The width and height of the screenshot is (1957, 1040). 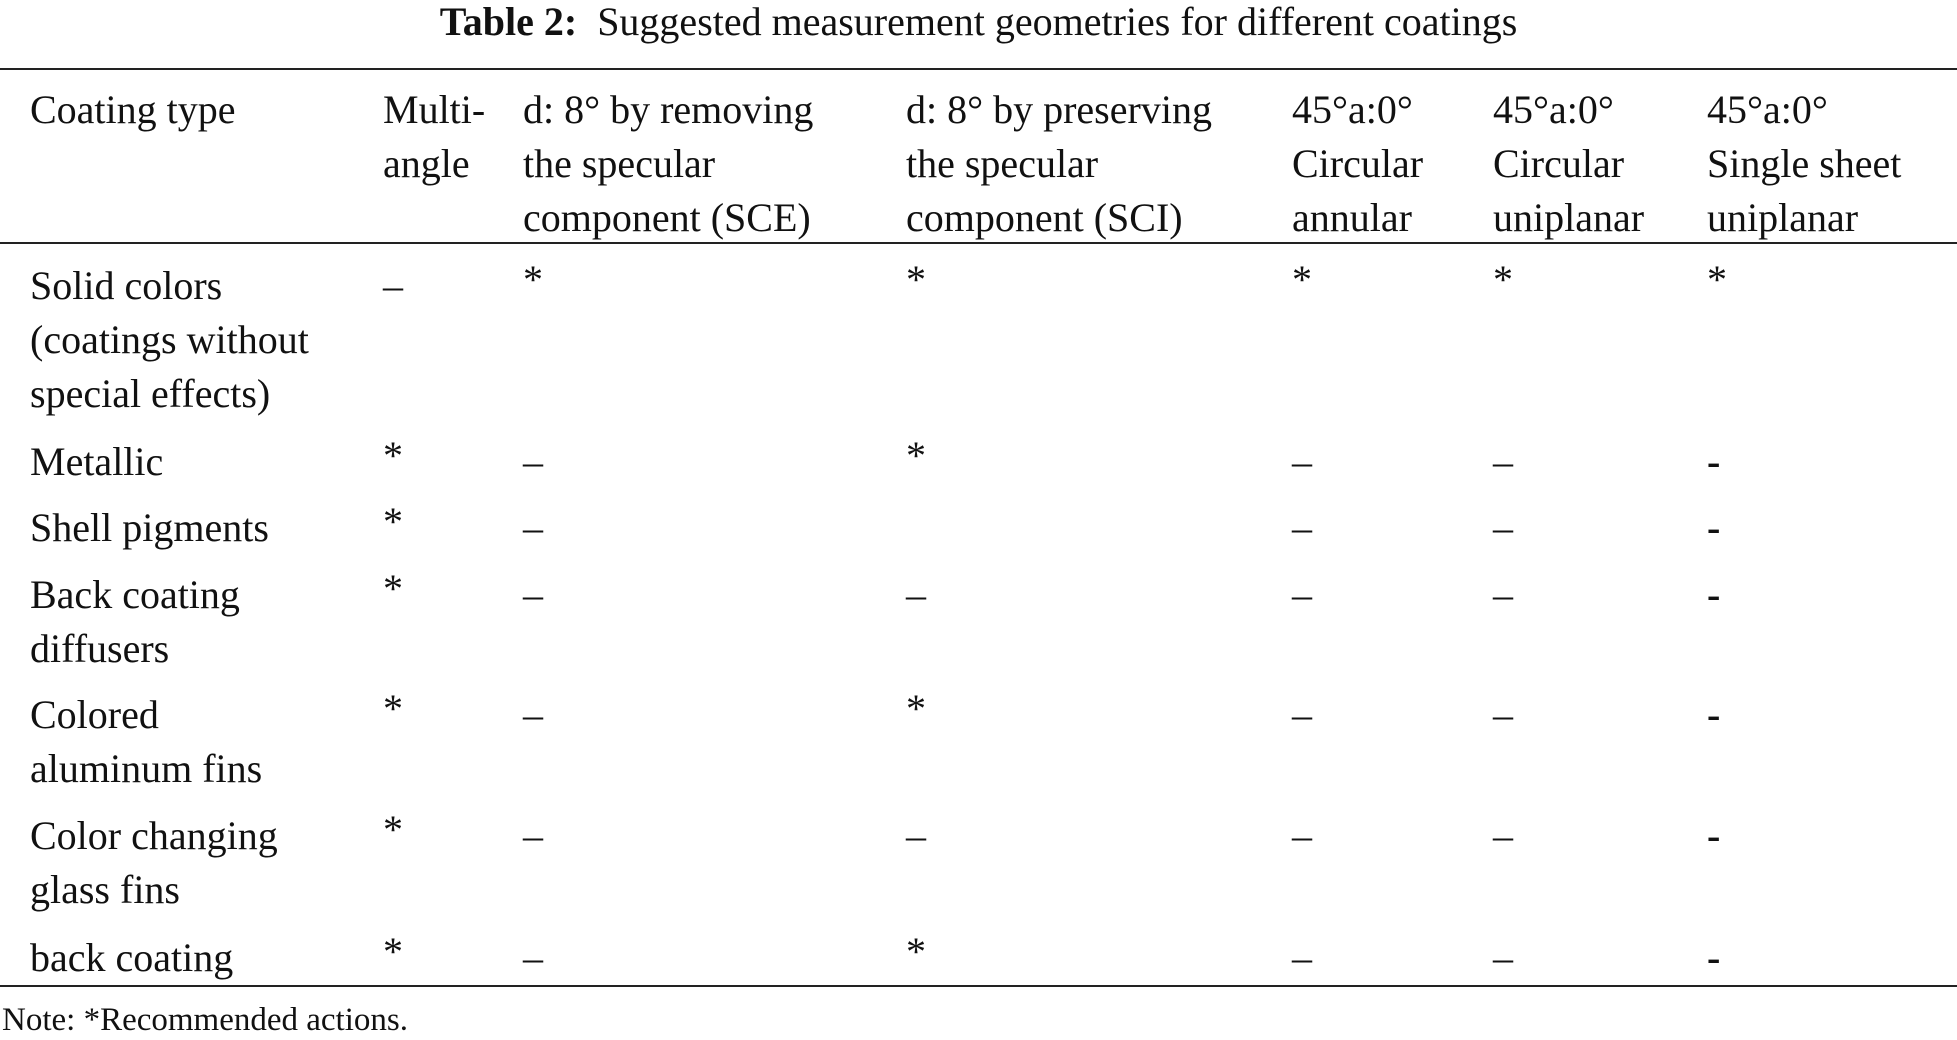 I want to click on row-label: Back coating, so click(x=135, y=594).